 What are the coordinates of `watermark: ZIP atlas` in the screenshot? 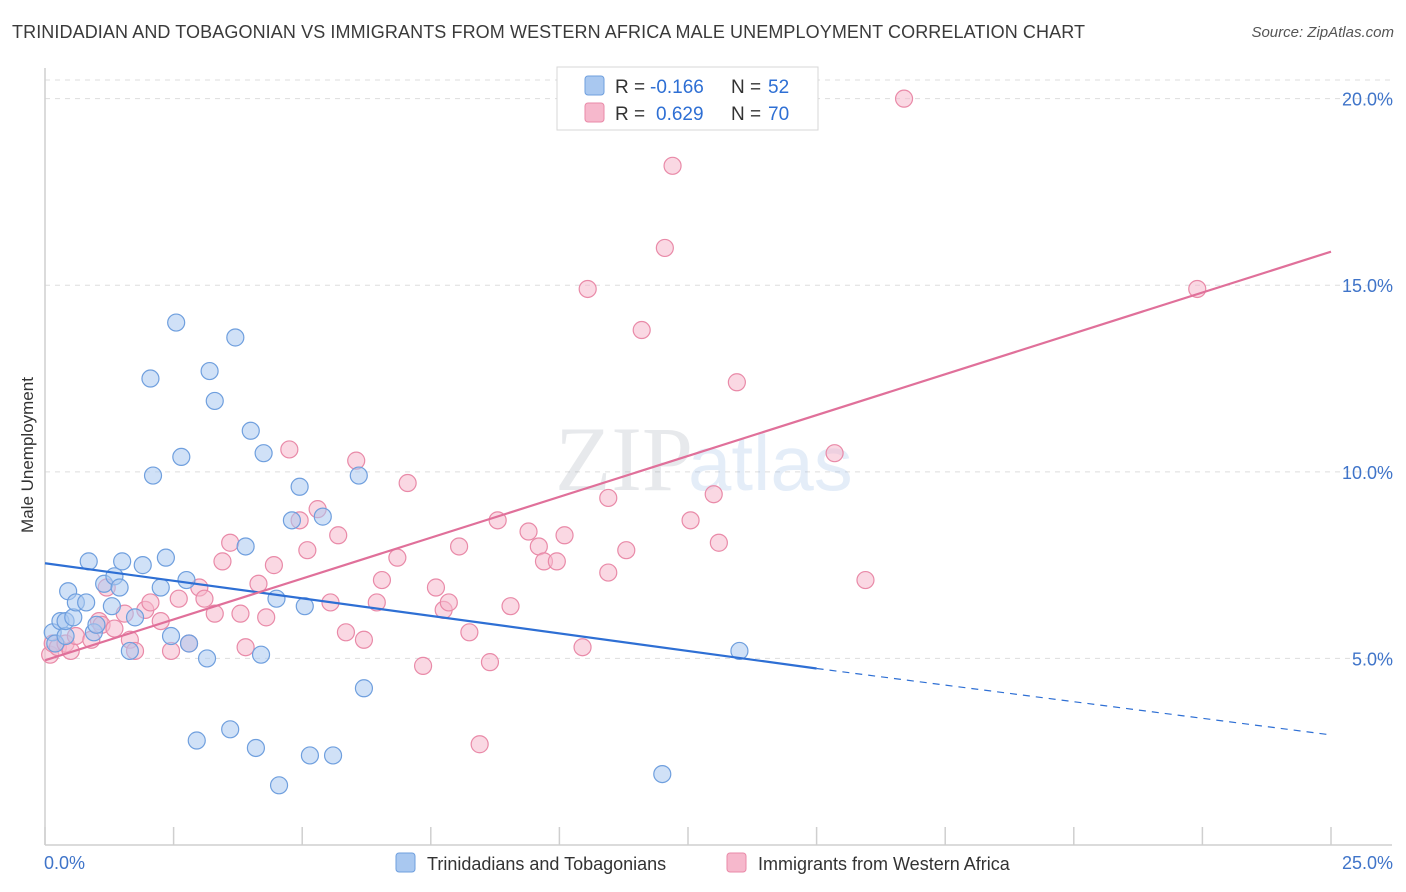 It's located at (704, 459).